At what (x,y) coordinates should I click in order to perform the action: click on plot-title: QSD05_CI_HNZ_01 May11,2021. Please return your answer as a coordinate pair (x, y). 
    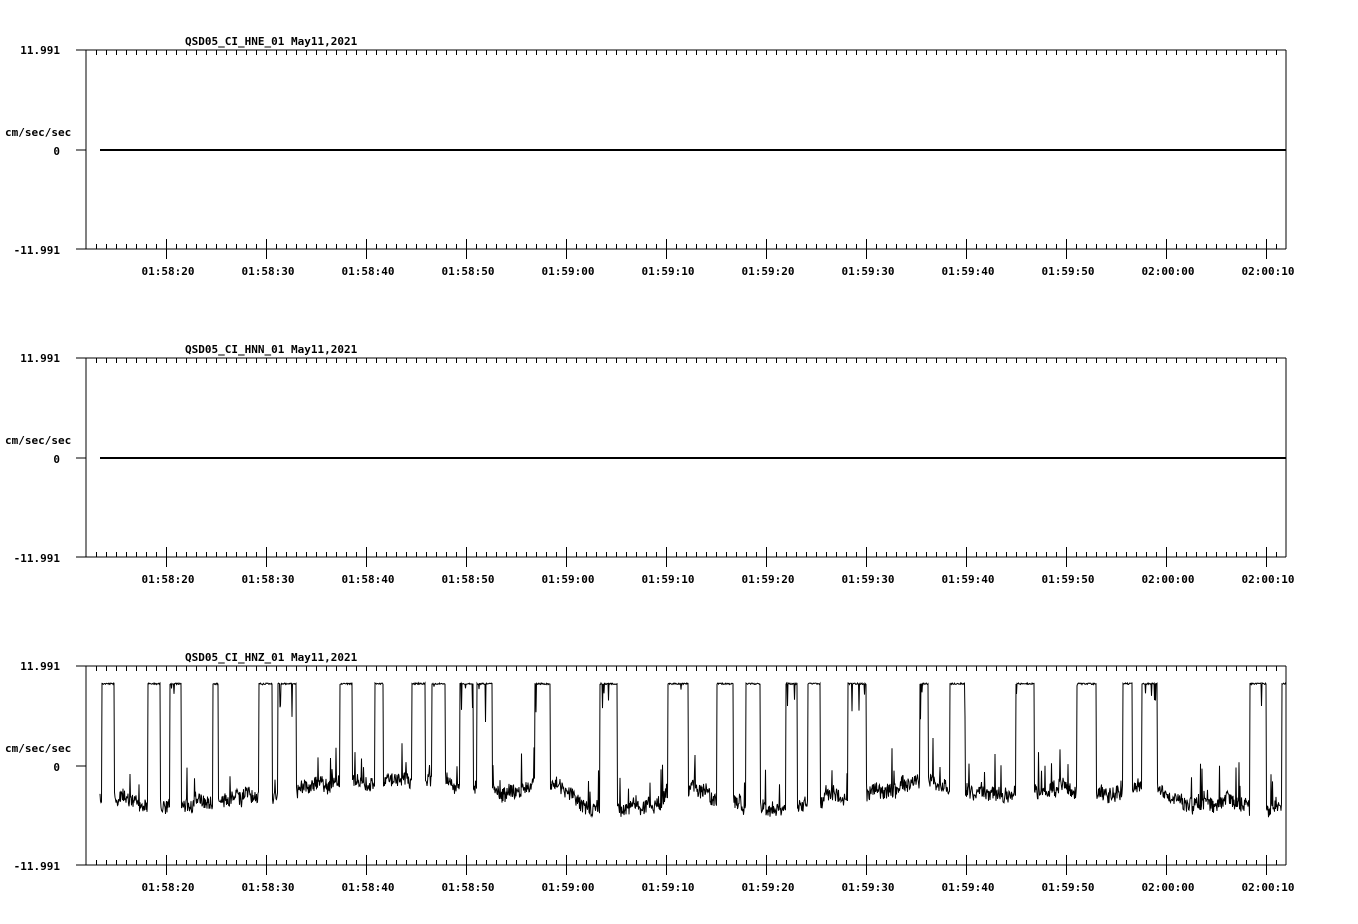
    Looking at the image, I should click on (271, 657).